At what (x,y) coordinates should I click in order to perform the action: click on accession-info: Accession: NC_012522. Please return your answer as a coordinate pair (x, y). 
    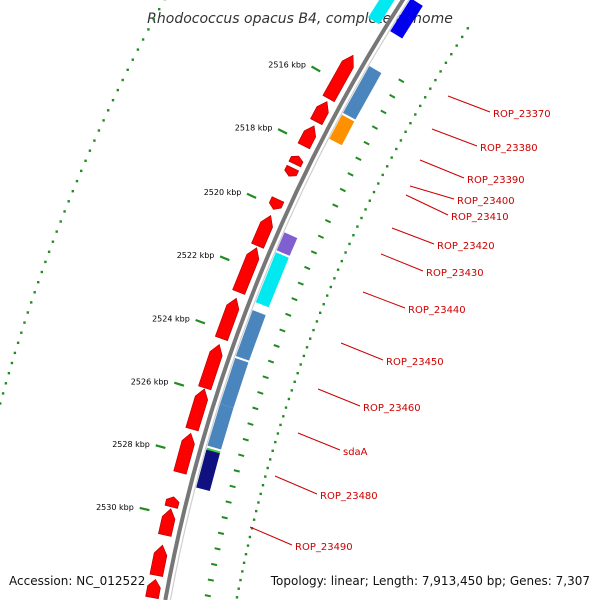
    Looking at the image, I should click on (77, 581).